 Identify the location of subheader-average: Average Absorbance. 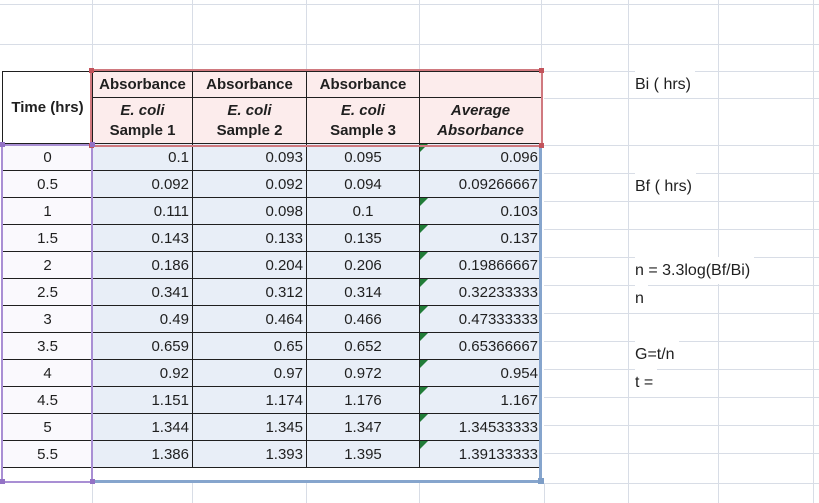
(480, 120).